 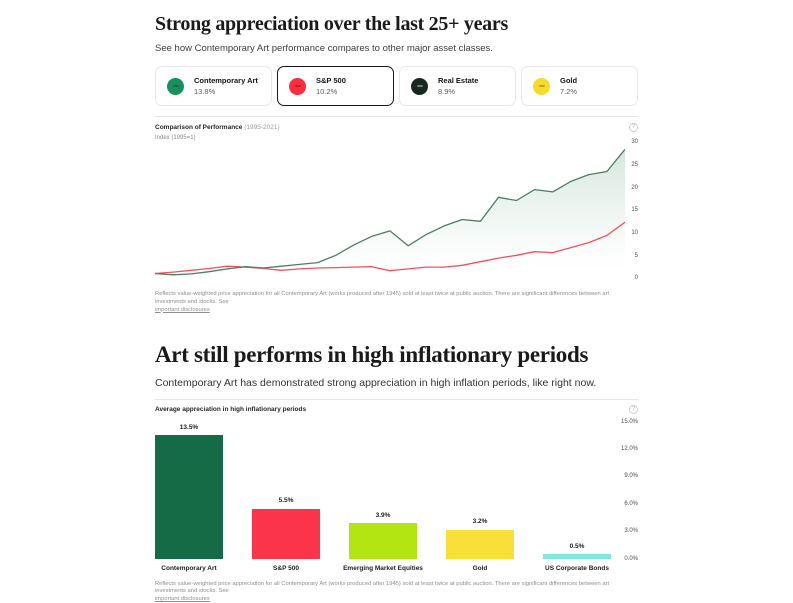 What do you see at coordinates (390, 248) in the screenshot?
I see `s-p-500-line` at bounding box center [390, 248].